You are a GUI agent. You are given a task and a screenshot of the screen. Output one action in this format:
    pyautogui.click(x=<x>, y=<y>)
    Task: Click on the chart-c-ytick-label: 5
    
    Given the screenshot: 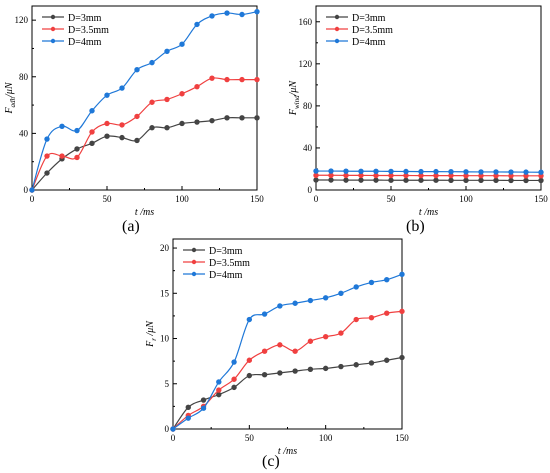 What is the action you would take?
    pyautogui.click(x=167, y=384)
    